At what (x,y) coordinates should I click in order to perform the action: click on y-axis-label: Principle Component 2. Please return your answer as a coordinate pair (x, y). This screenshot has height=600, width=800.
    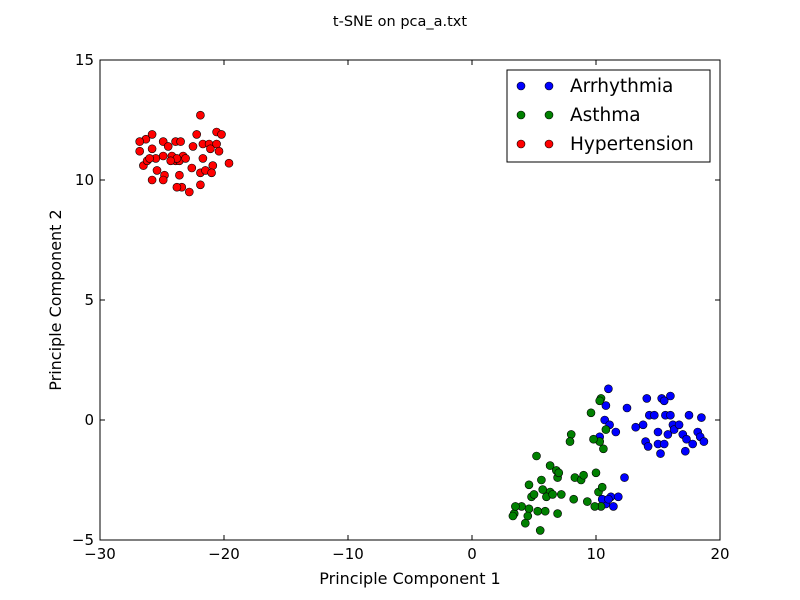
    Looking at the image, I should click on (55, 299).